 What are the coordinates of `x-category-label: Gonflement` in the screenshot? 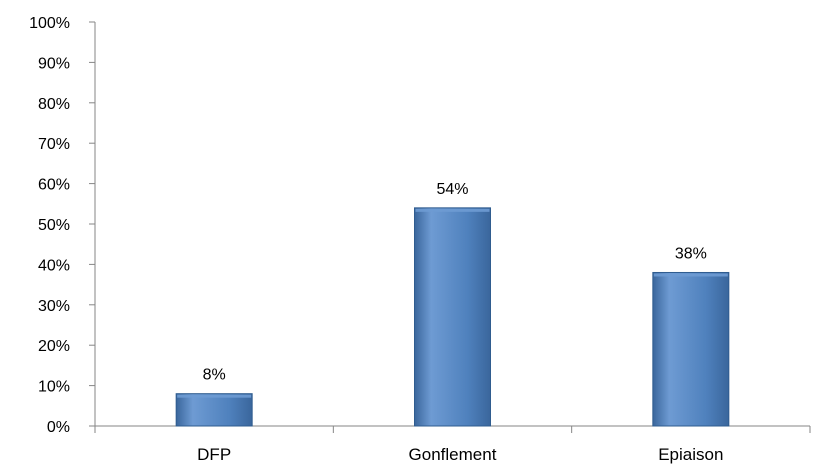 It's located at (453, 454).